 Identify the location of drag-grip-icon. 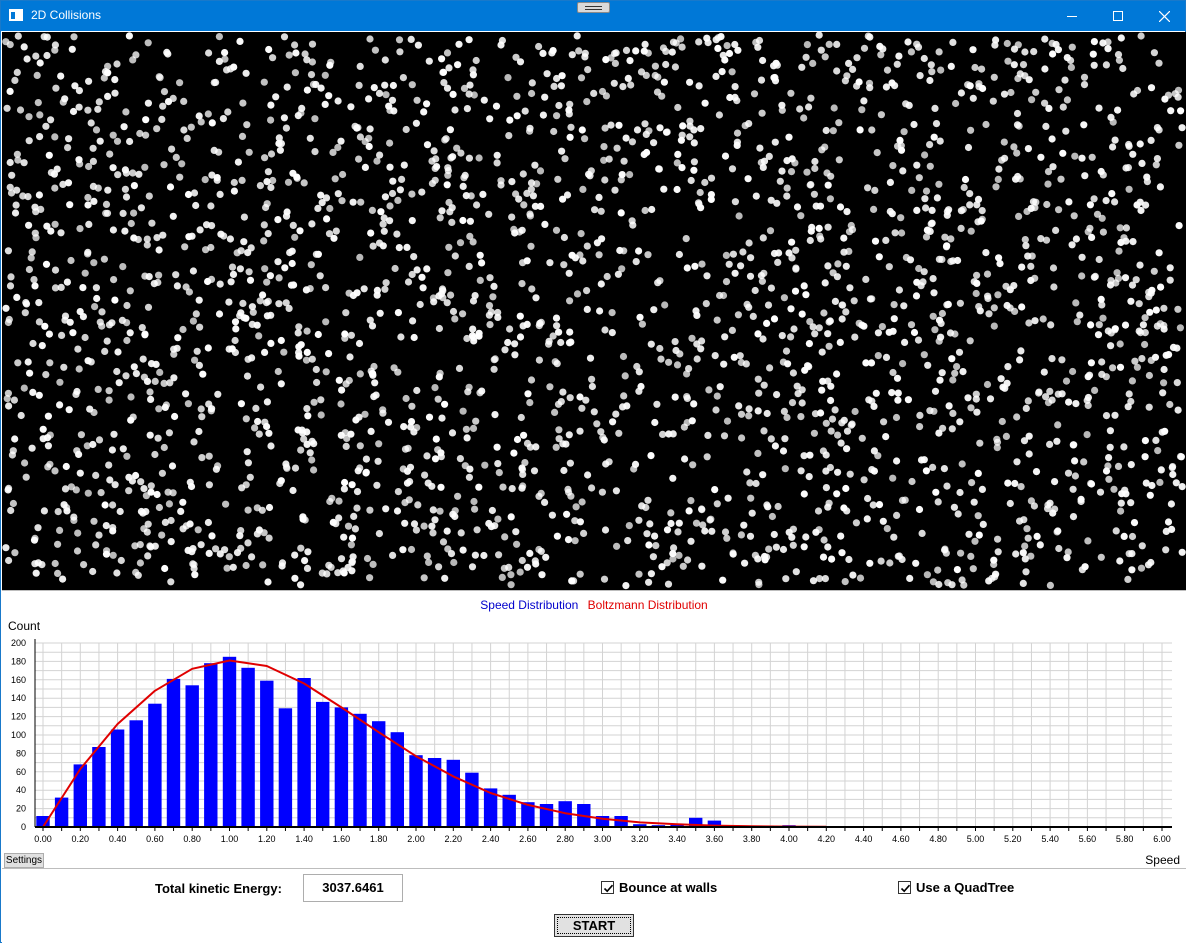
(593, 7).